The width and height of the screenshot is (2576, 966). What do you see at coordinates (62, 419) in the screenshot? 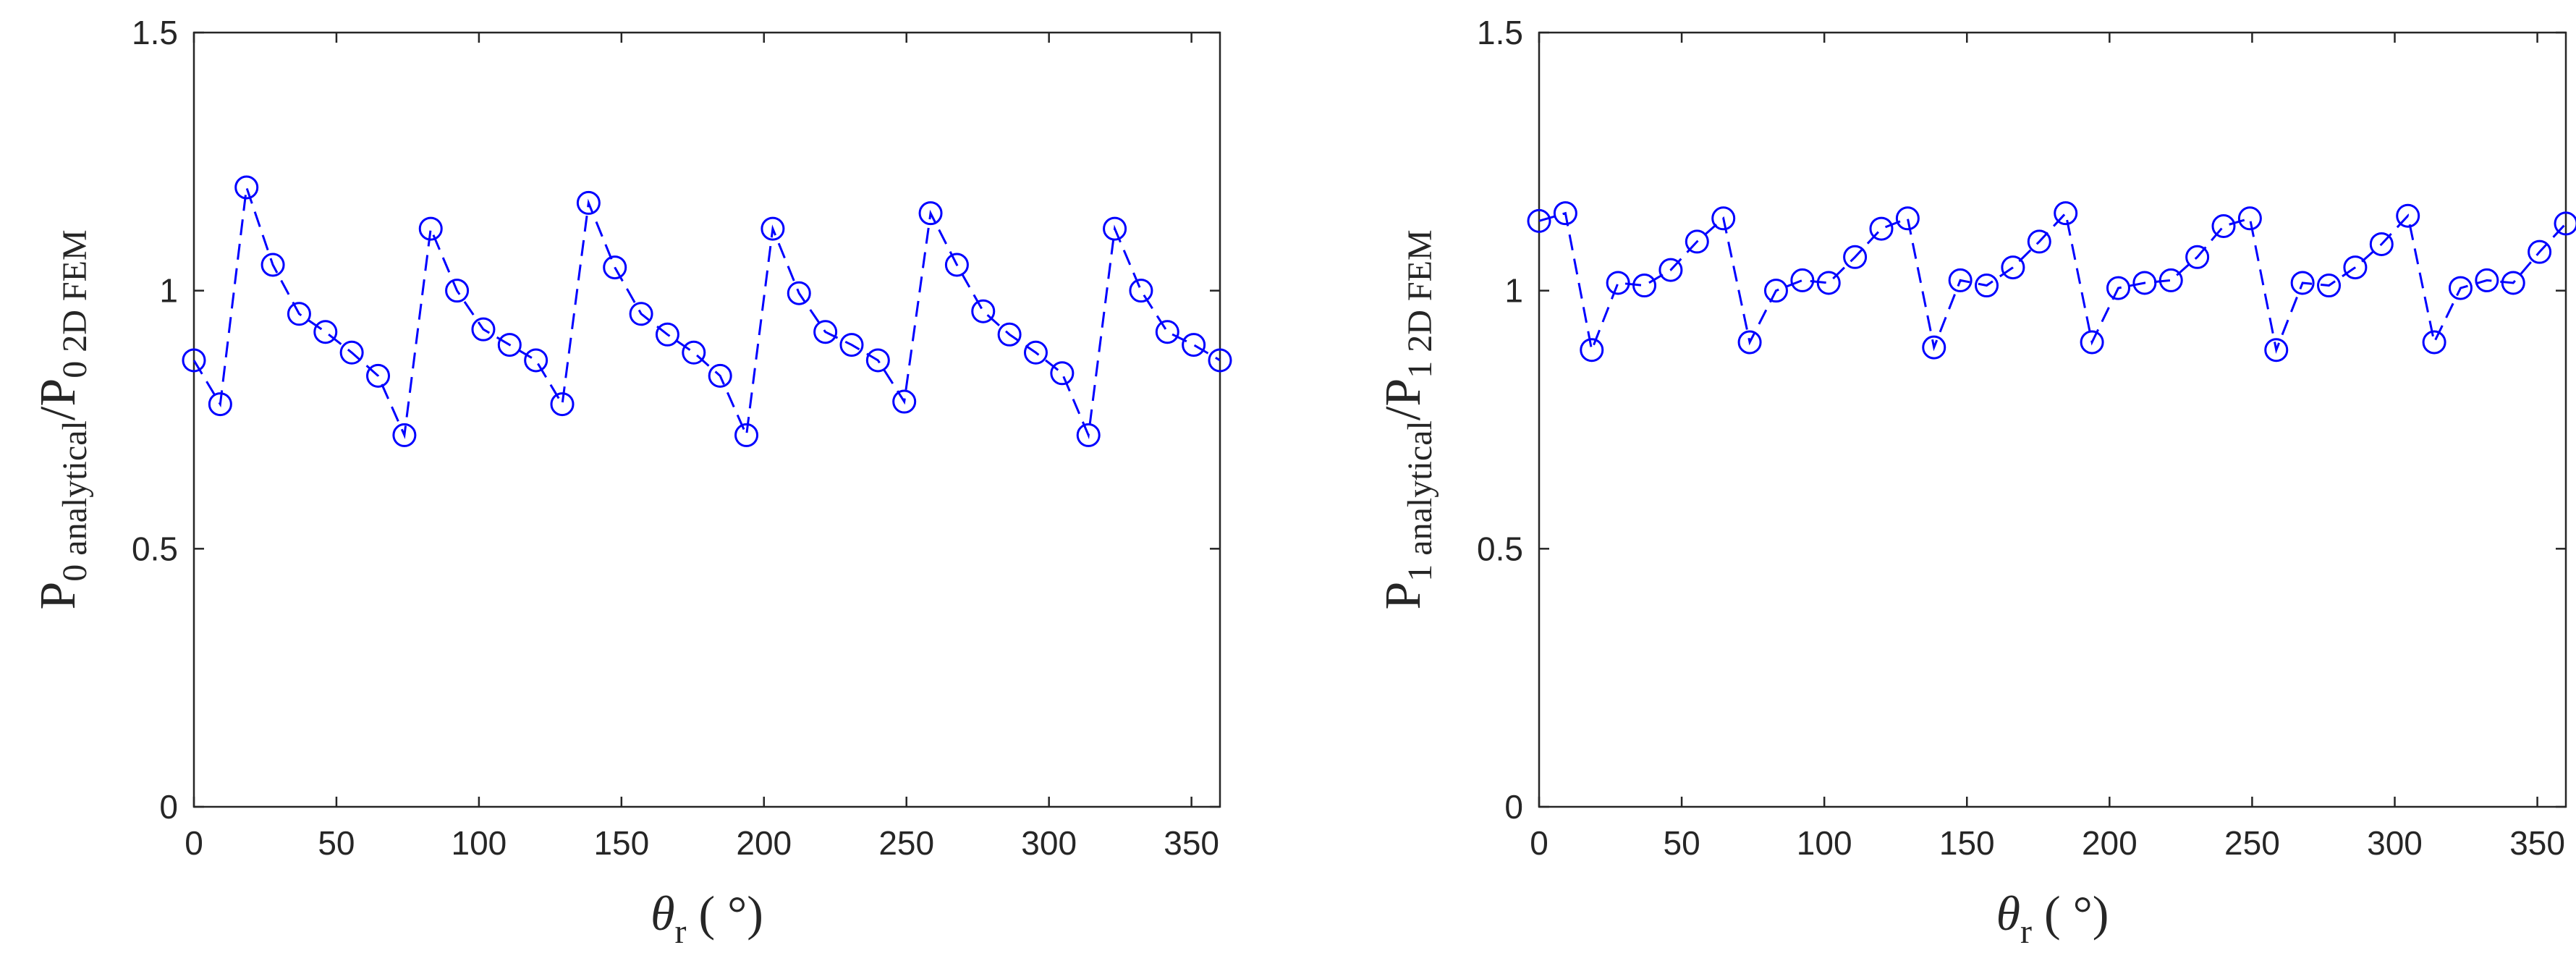
I see `y-axis-label: P0 analytical/P0 2D FEM` at bounding box center [62, 419].